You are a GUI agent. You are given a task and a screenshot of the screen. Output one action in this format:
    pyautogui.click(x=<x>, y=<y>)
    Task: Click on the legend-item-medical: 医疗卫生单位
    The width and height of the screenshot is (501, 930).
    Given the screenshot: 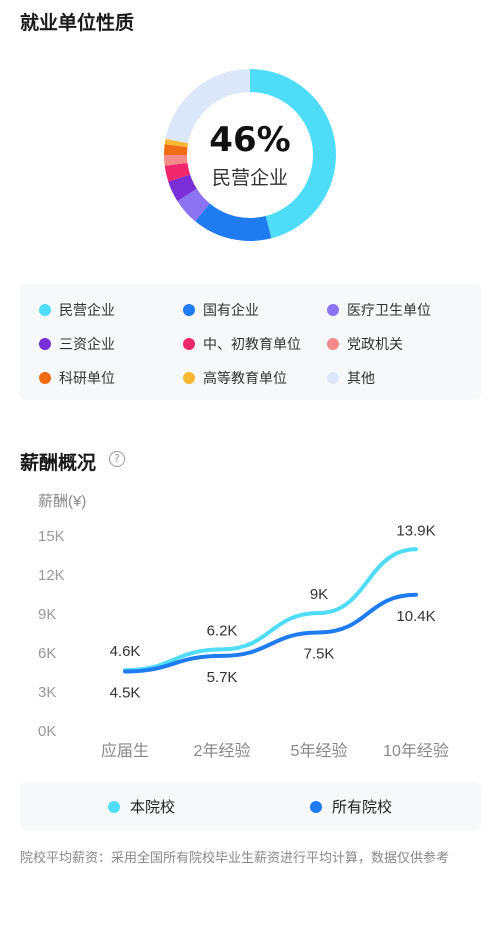 What is the action you would take?
    pyautogui.click(x=379, y=310)
    